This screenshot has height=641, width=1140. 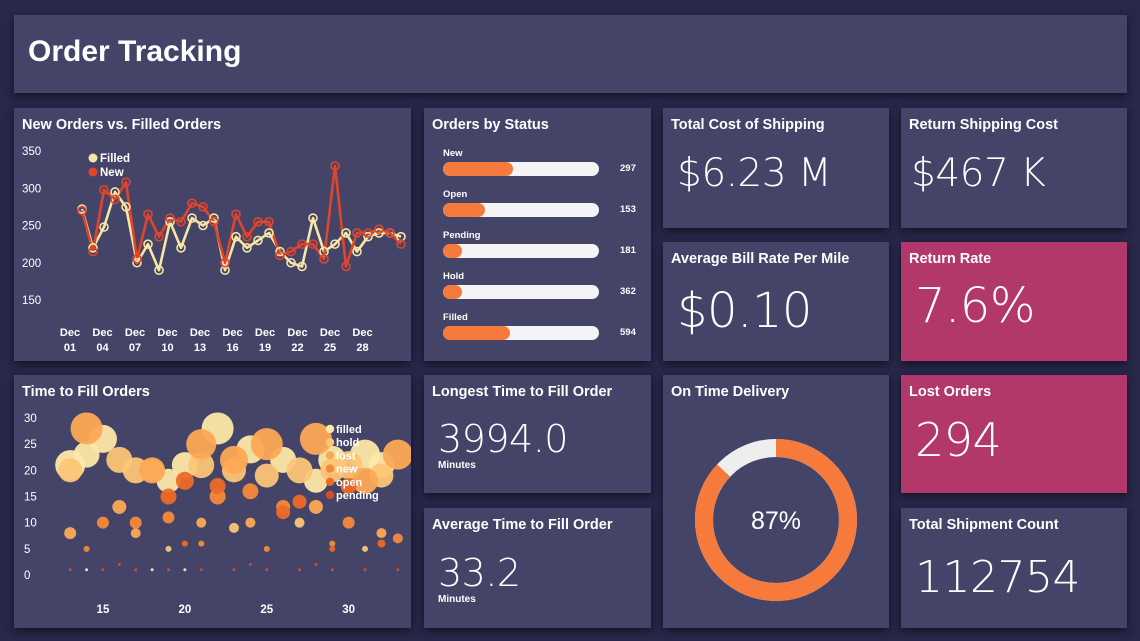 What do you see at coordinates (462, 235) in the screenshot?
I see `status-label-pending: Pending` at bounding box center [462, 235].